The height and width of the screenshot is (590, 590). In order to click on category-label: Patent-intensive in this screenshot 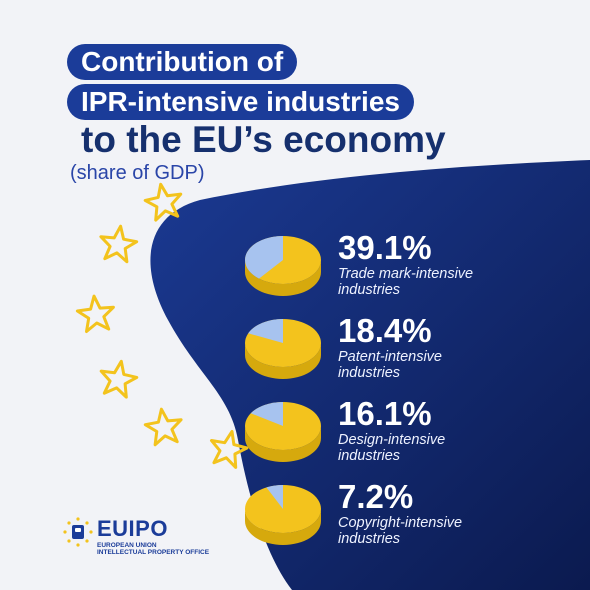, I will do `click(390, 357)`.